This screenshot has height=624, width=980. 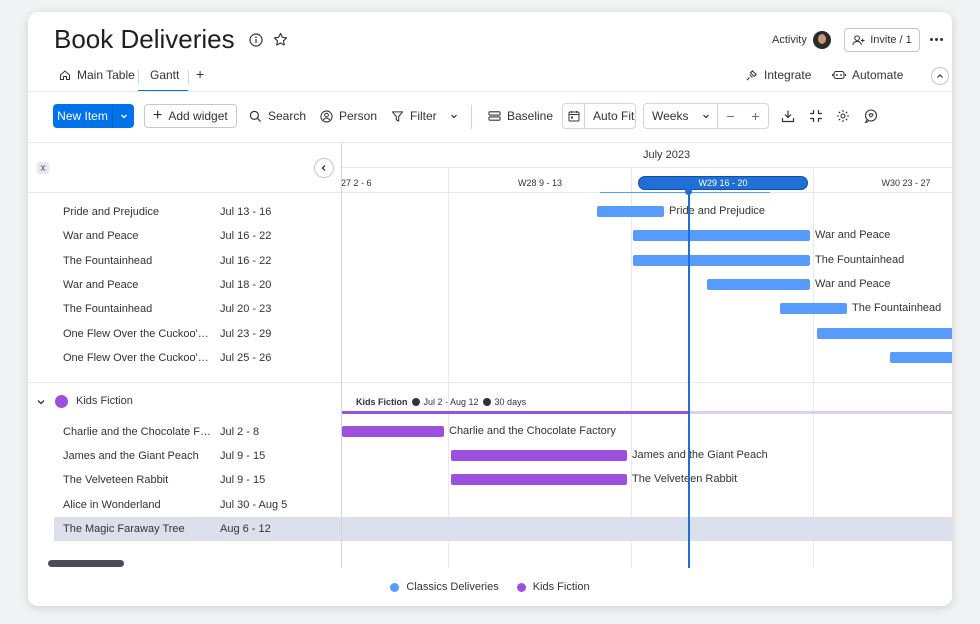 I want to click on collapse-pane-button, so click(x=324, y=168).